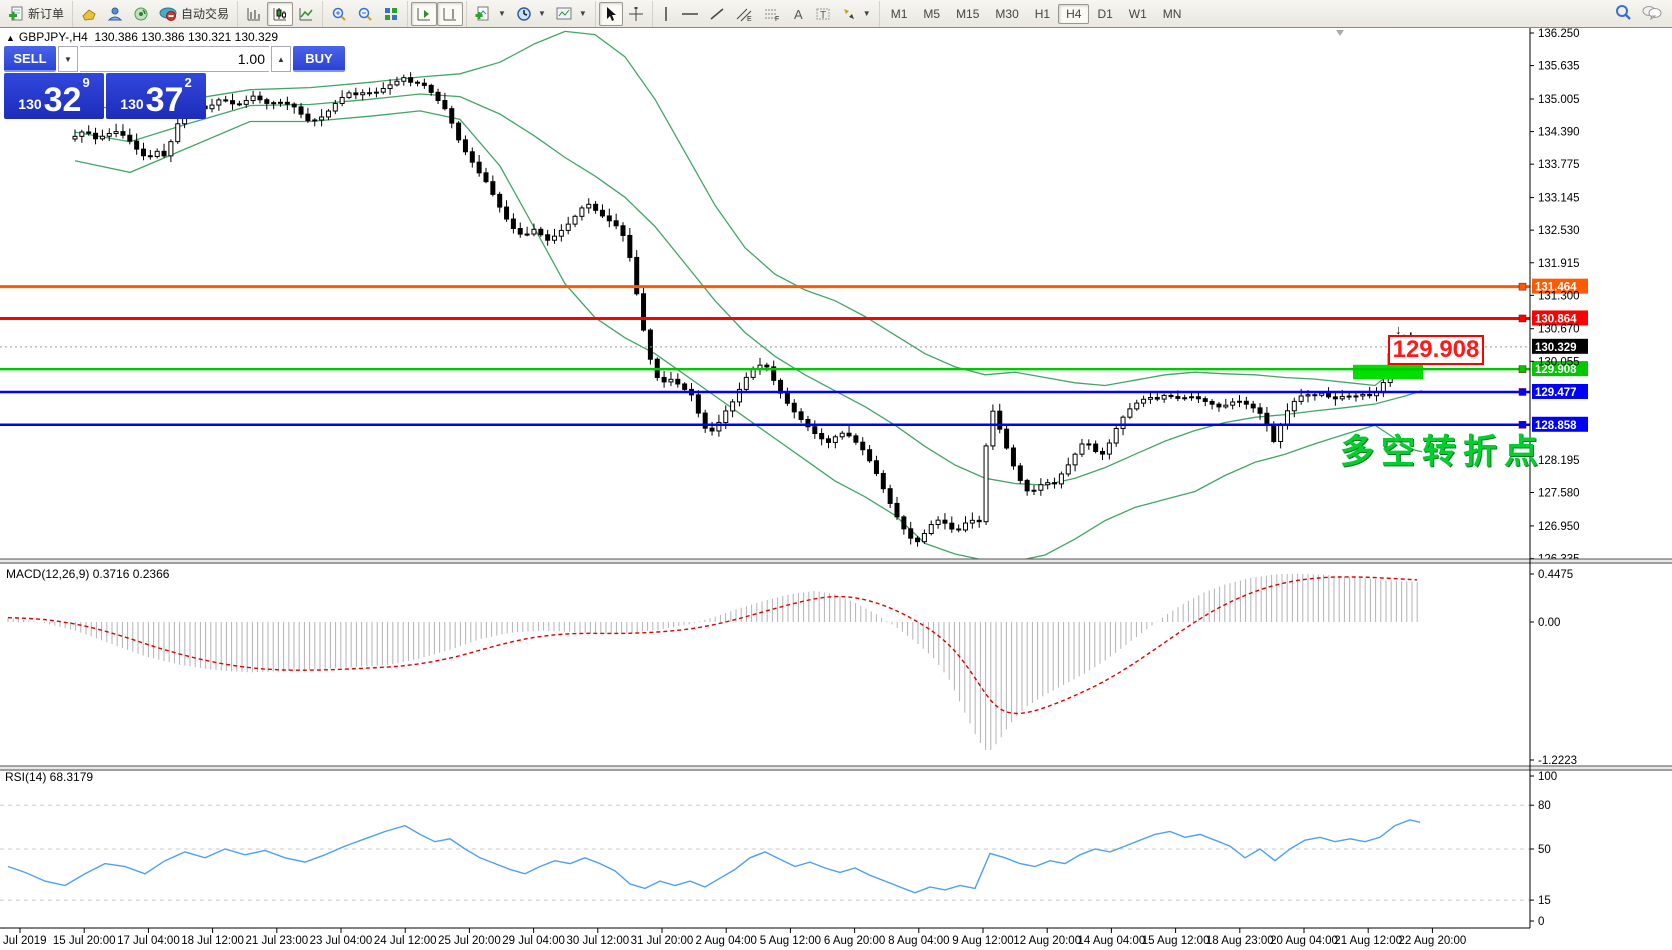 Image resolution: width=1672 pixels, height=950 pixels. I want to click on collapse-quote-panel-icon: ▲, so click(10, 38).